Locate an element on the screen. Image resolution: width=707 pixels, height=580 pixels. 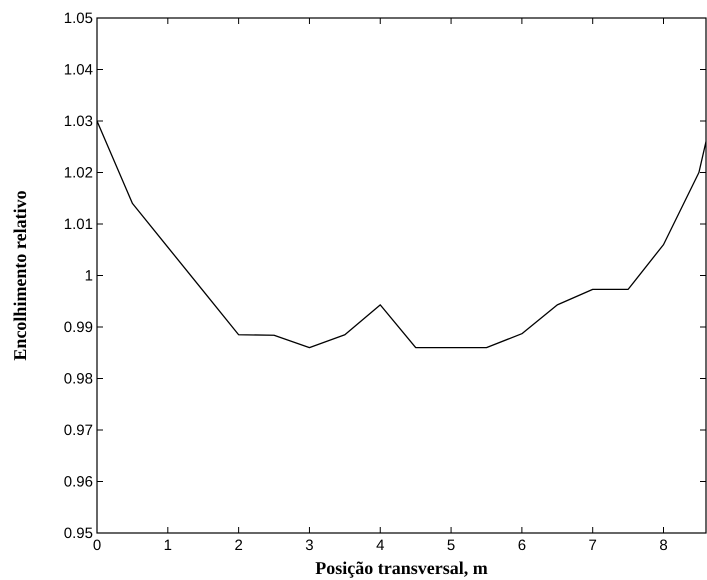
x-tick-label: 2 is located at coordinates (238, 545).